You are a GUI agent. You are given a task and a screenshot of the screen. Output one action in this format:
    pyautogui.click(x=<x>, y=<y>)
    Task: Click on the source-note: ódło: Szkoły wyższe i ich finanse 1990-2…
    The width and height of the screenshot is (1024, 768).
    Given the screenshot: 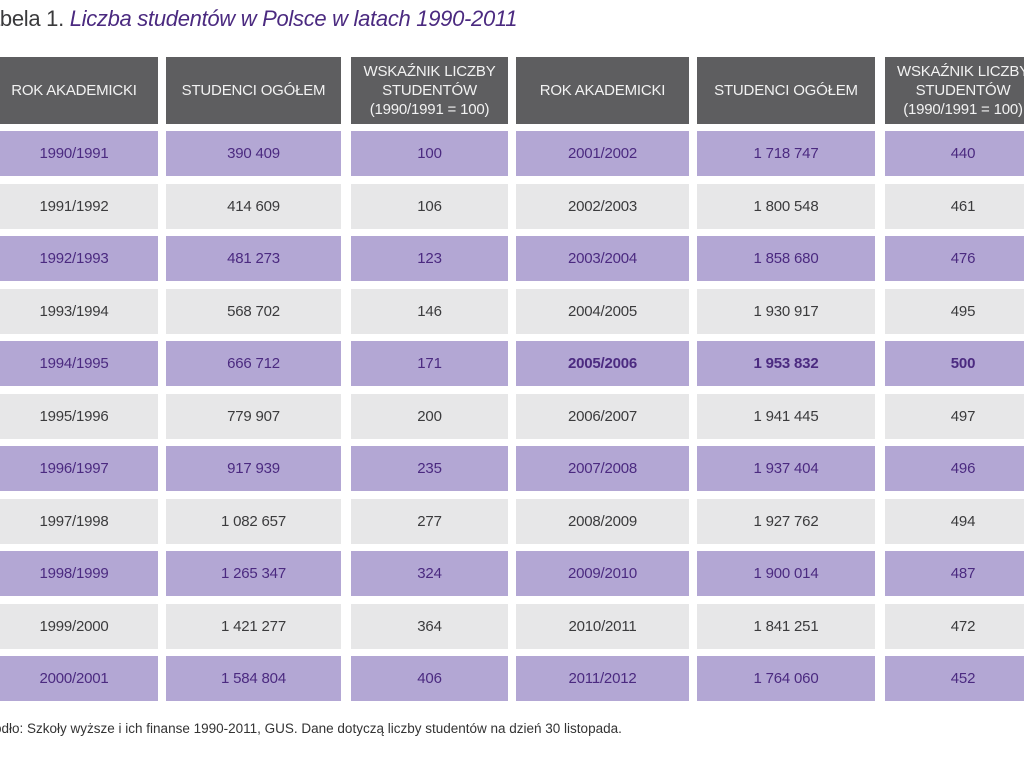 What is the action you would take?
    pyautogui.click(x=311, y=728)
    